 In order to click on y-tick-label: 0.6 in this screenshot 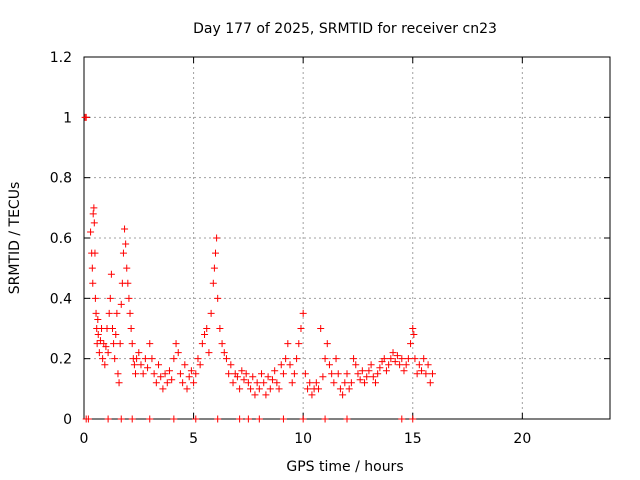, I will do `click(61, 239)`.